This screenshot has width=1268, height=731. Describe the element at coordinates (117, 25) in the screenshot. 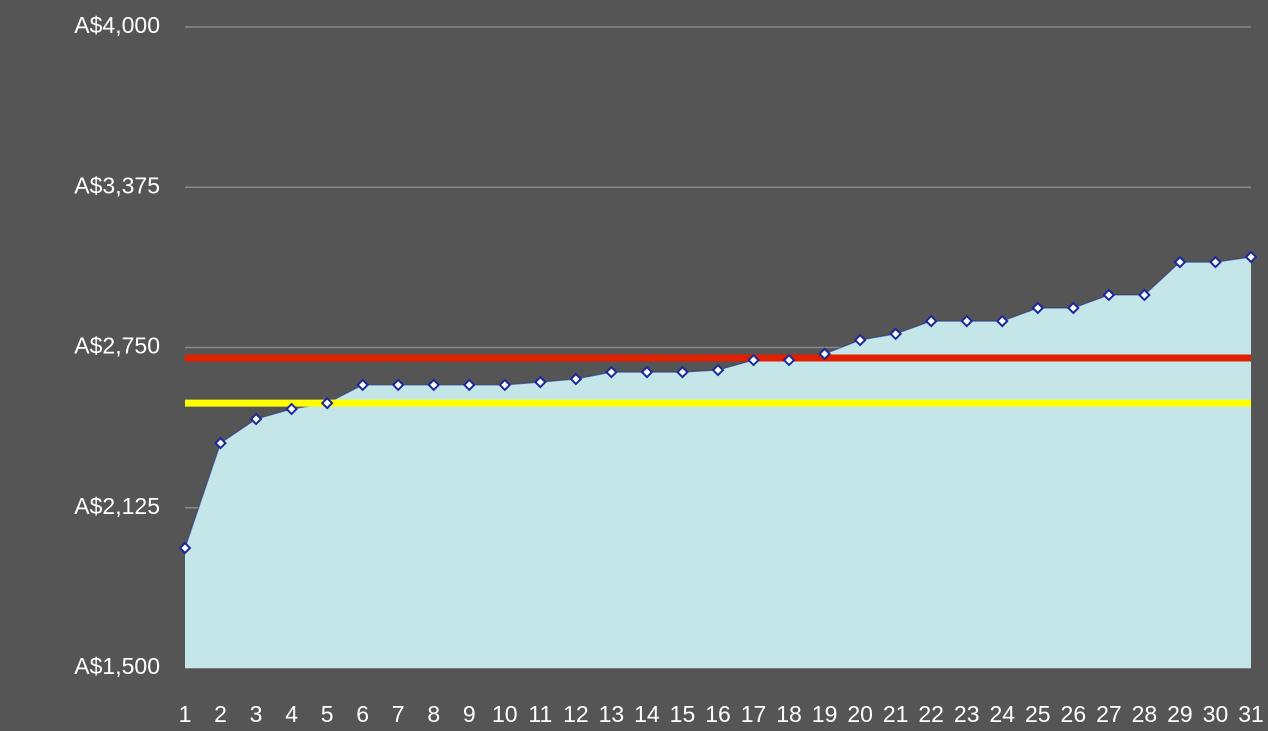

I see `y-tick-label: A$4,000` at that location.